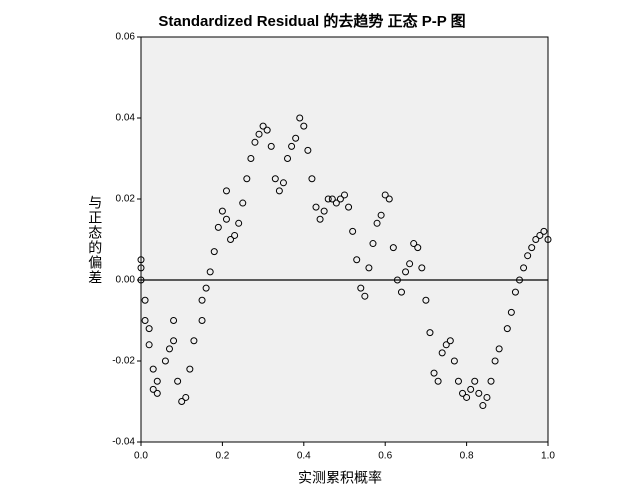 This screenshot has height=501, width=626. I want to click on y-tick-label: -0.04, so click(123, 442).